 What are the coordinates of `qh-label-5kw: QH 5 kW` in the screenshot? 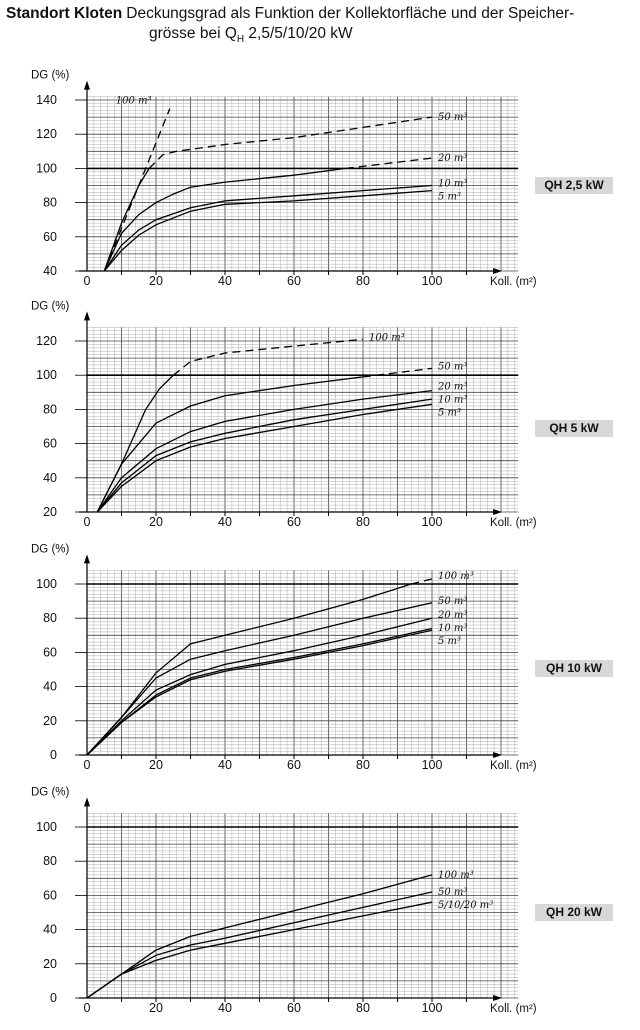 It's located at (574, 428).